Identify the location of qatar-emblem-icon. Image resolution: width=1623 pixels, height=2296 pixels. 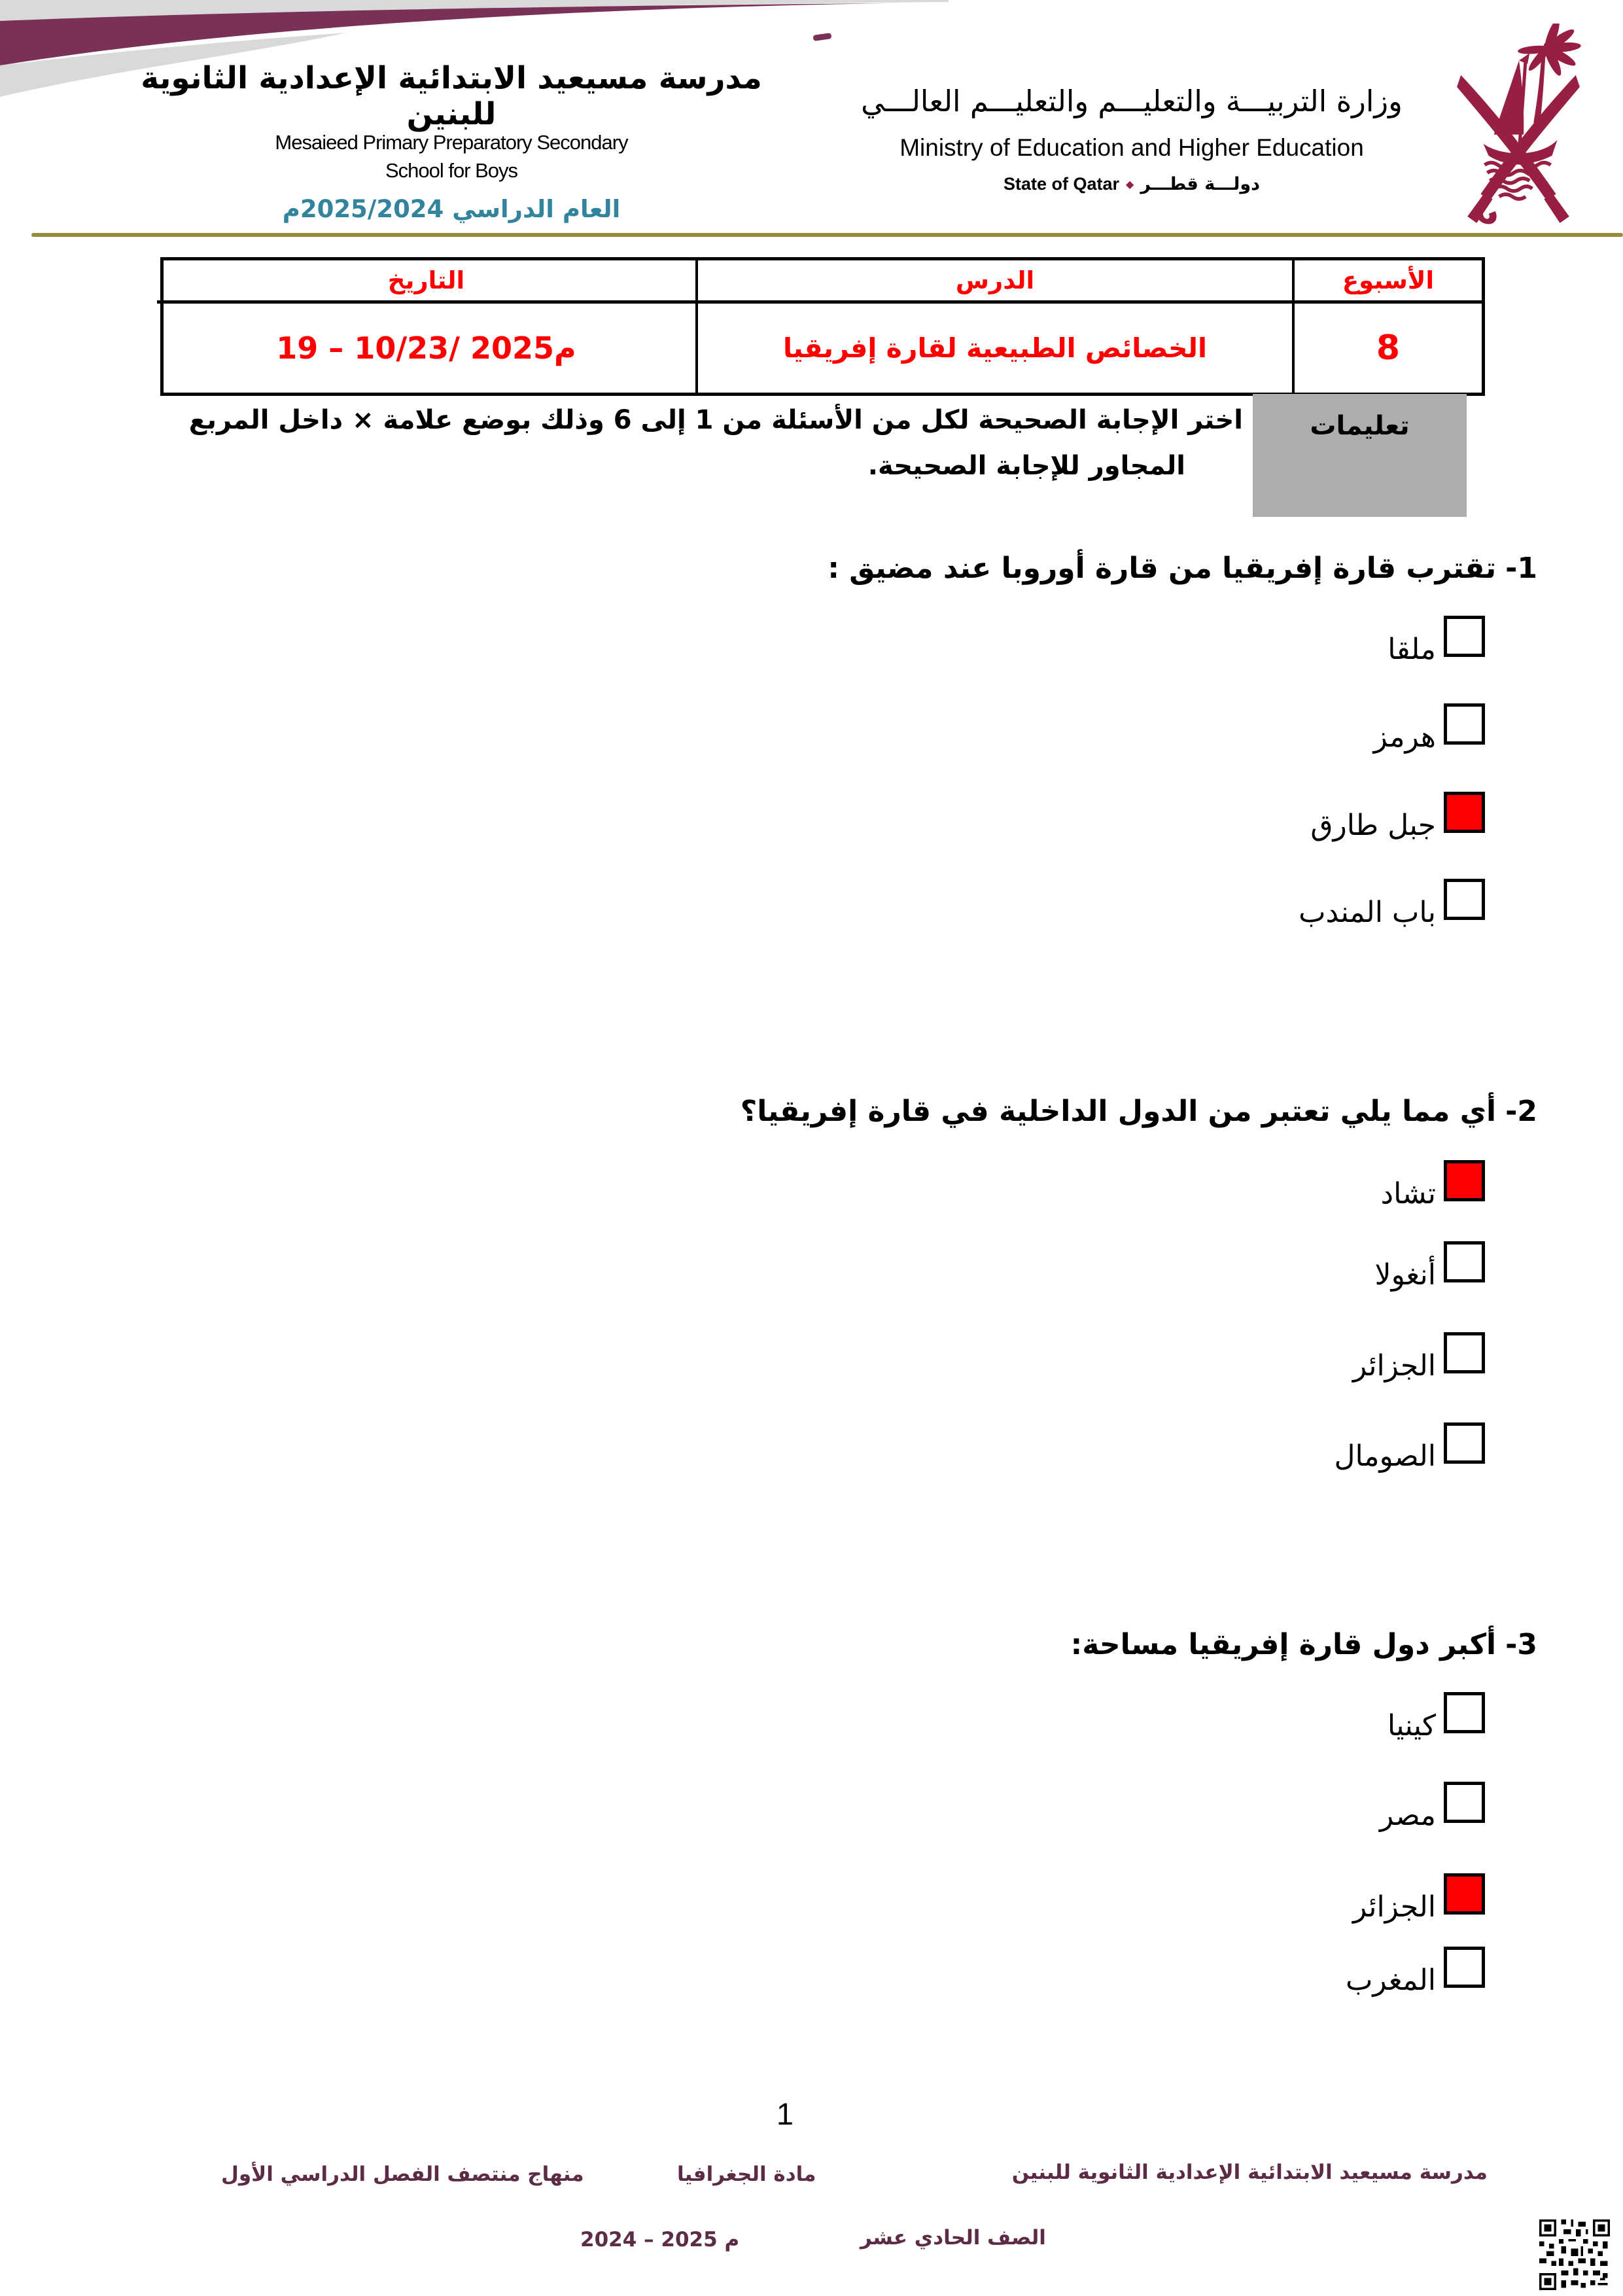
(1519, 124).